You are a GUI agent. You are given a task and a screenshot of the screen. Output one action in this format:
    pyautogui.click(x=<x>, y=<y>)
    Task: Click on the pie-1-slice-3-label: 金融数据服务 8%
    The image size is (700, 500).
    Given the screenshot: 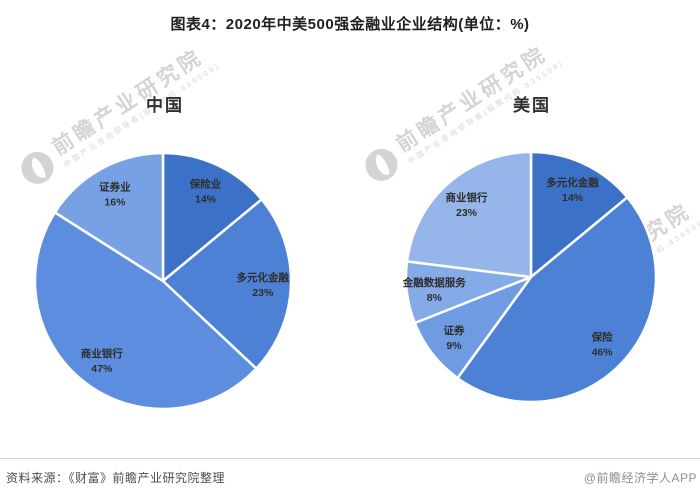 What is the action you would take?
    pyautogui.click(x=434, y=290)
    